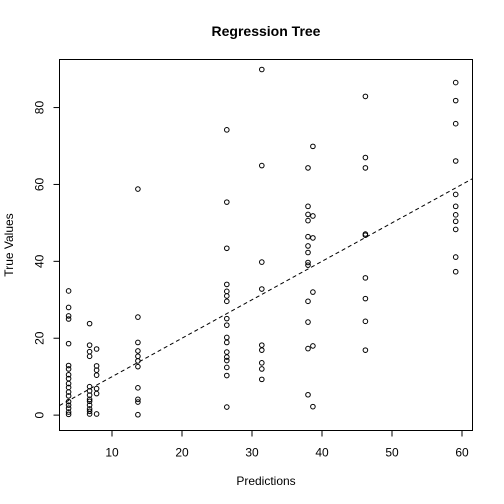 The image size is (504, 504). Describe the element at coordinates (182, 453) in the screenshot. I see `x-tick-label: 20` at that location.